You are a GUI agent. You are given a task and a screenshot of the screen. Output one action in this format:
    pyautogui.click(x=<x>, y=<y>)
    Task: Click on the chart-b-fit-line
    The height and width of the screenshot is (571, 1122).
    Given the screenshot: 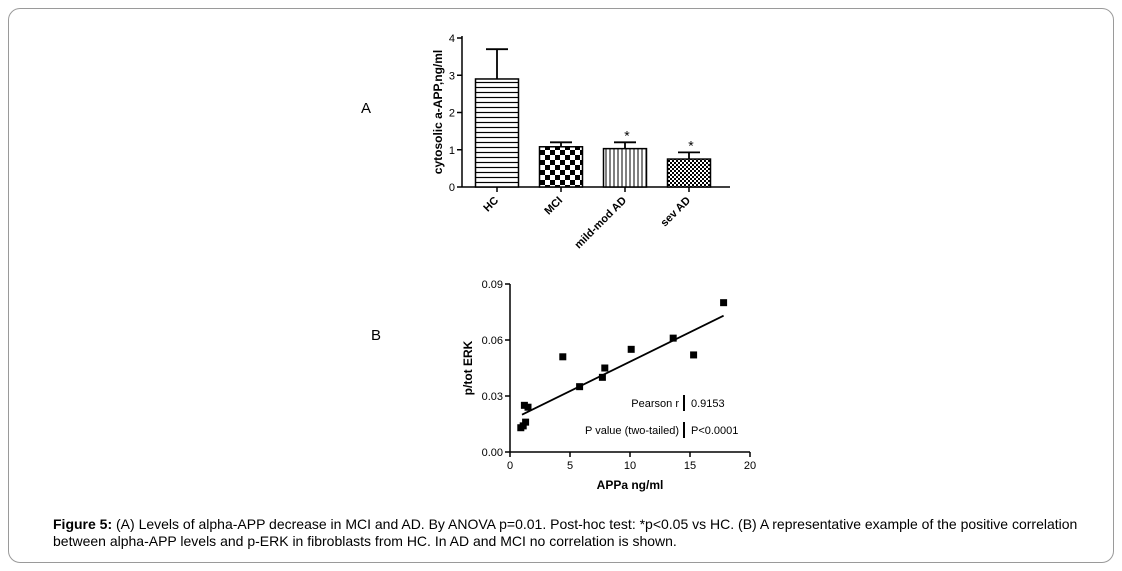 What is the action you would take?
    pyautogui.click(x=622, y=365)
    